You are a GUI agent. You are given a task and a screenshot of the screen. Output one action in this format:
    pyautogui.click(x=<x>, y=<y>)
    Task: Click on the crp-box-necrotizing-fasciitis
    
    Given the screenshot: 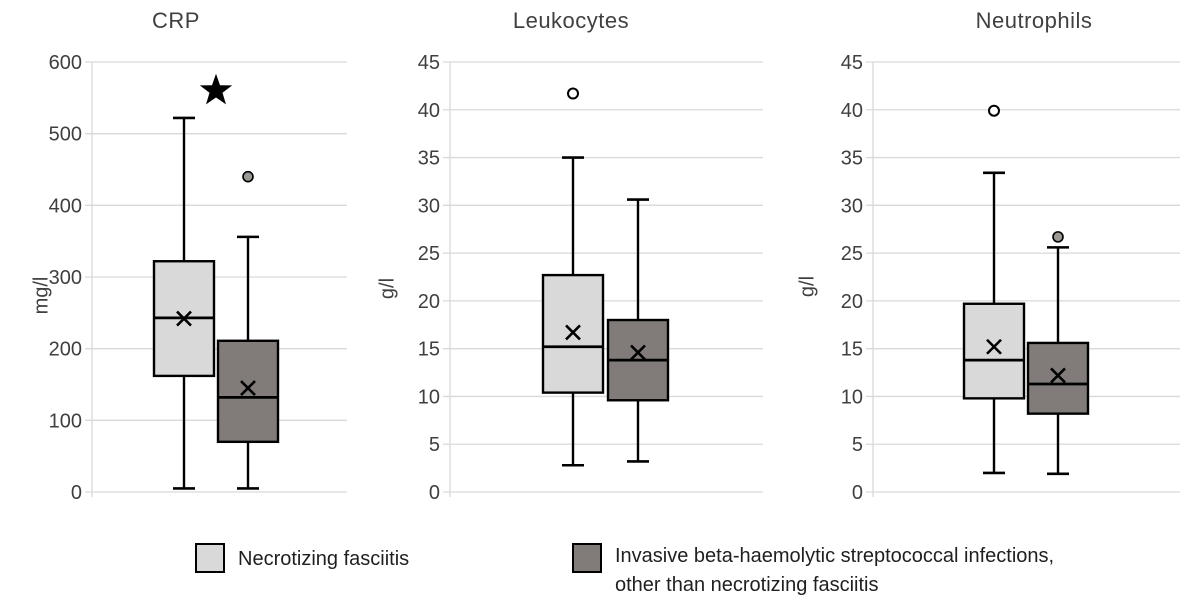 What is the action you would take?
    pyautogui.click(x=184, y=303)
    